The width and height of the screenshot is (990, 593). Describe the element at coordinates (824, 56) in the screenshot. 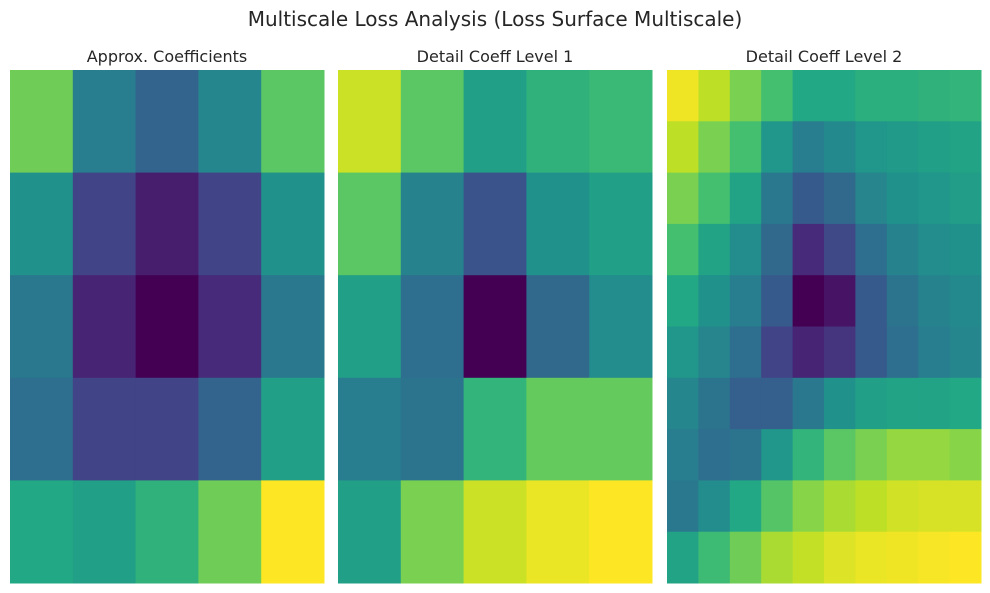

I see `panel-title: Detail Coeff Level 2` at that location.